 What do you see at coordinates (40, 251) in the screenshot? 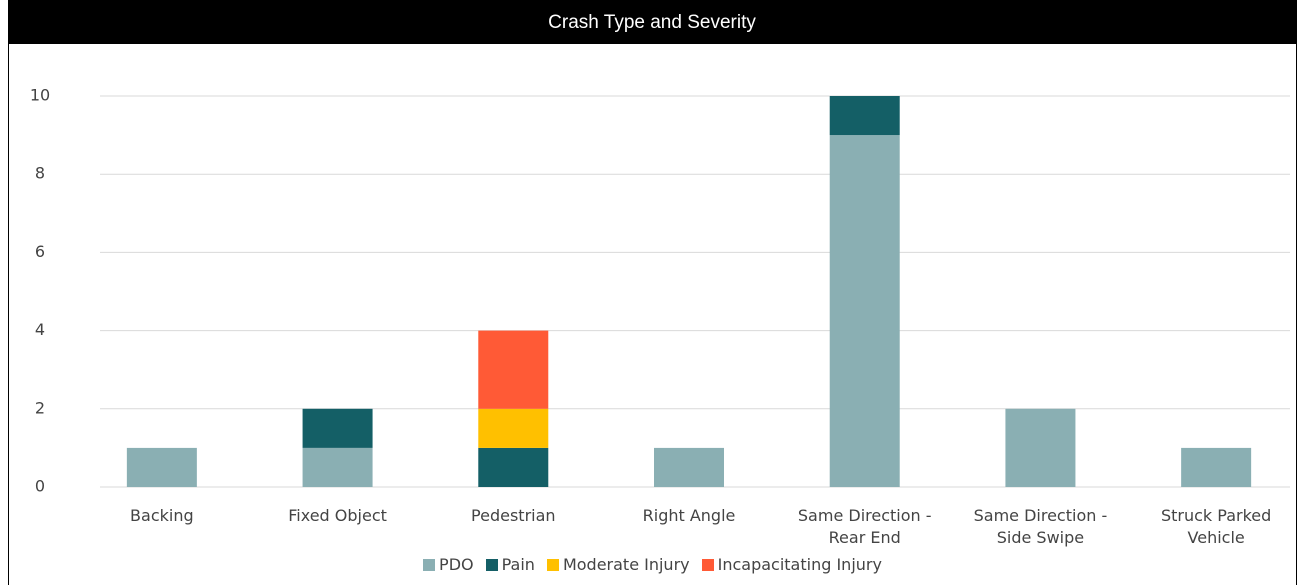
I see `y-tick-label: 6` at bounding box center [40, 251].